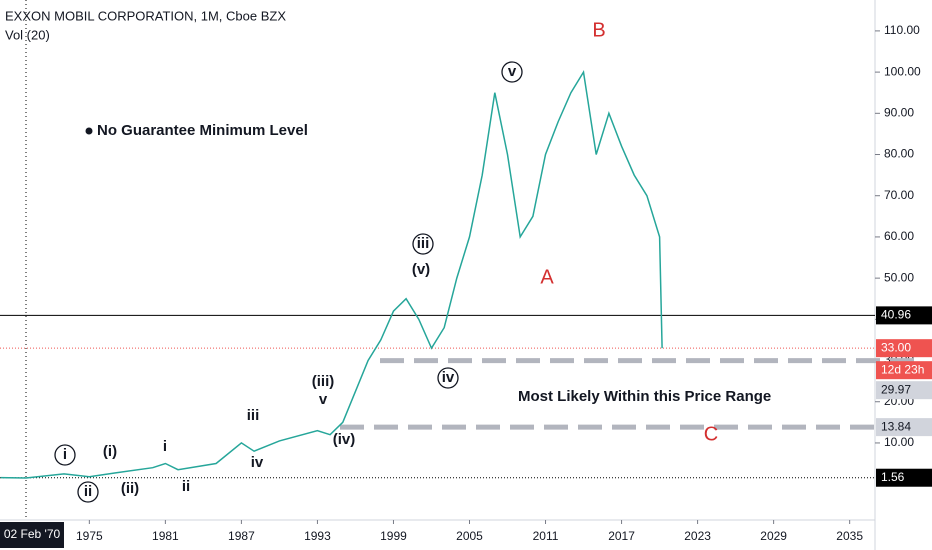 The width and height of the screenshot is (932, 550). I want to click on y-tick-label: 70.00, so click(899, 195).